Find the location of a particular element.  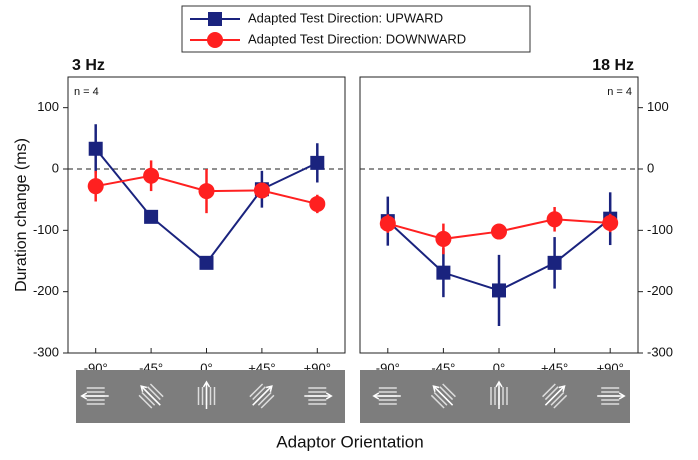

legend-label: Adapted Test Direction: DOWNWARD is located at coordinates (357, 38).